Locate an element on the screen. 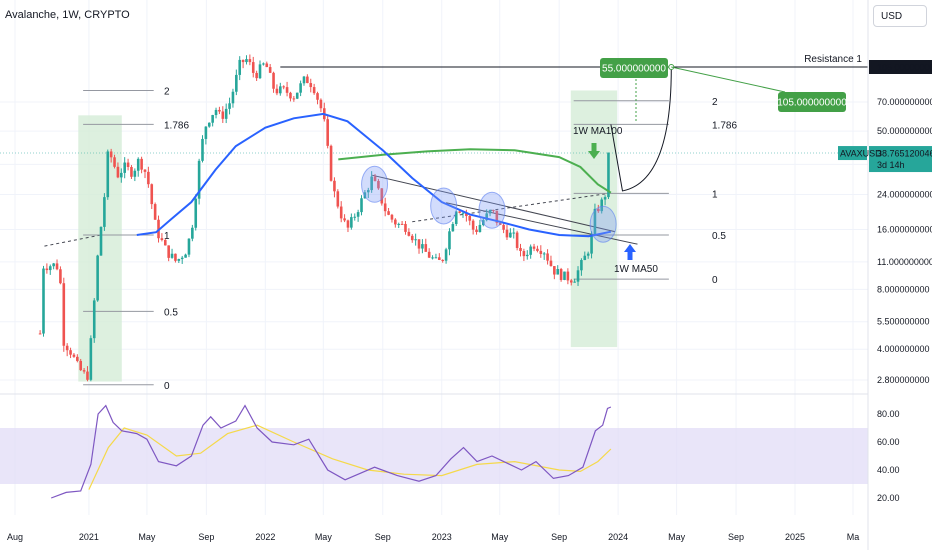 The height and width of the screenshot is (550, 932). fib-right-label: 0.5 is located at coordinates (719, 236).